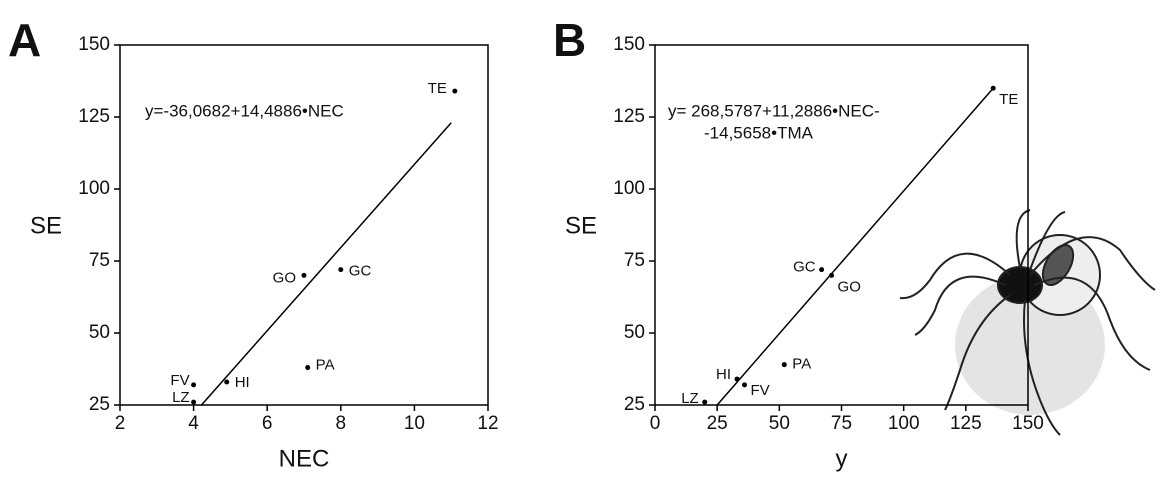 Image resolution: width=1161 pixels, height=484 pixels. I want to click on x-tick-label: 150, so click(1028, 423).